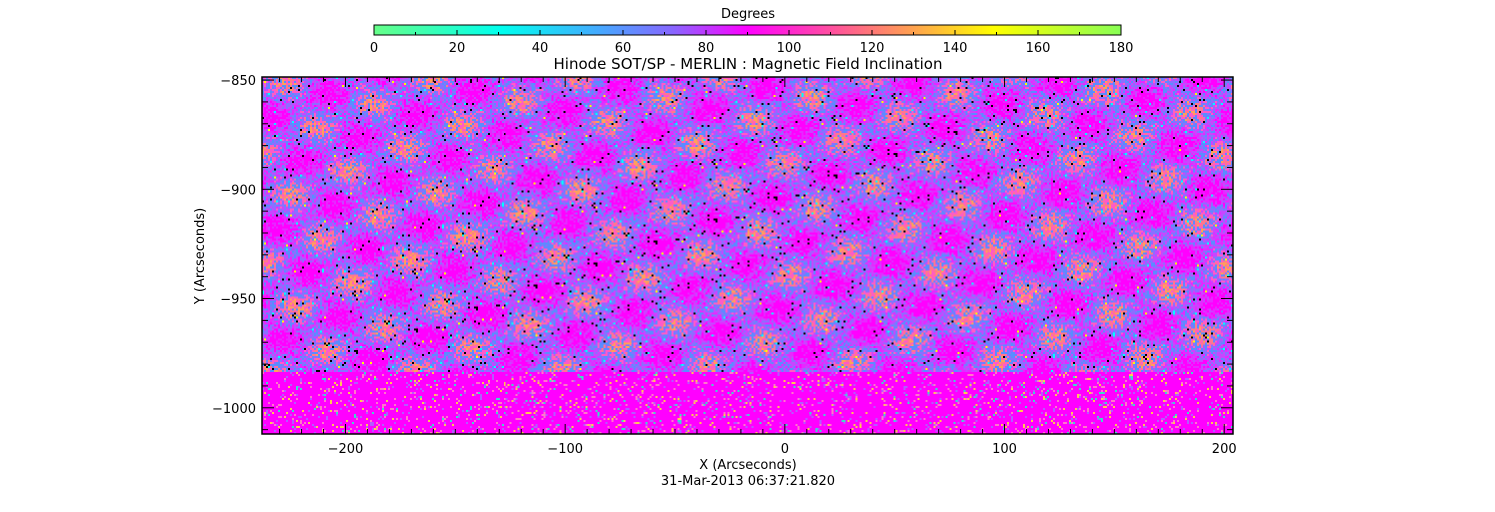 The image size is (1495, 512). I want to click on colorbar-tick-label: 100, so click(789, 48).